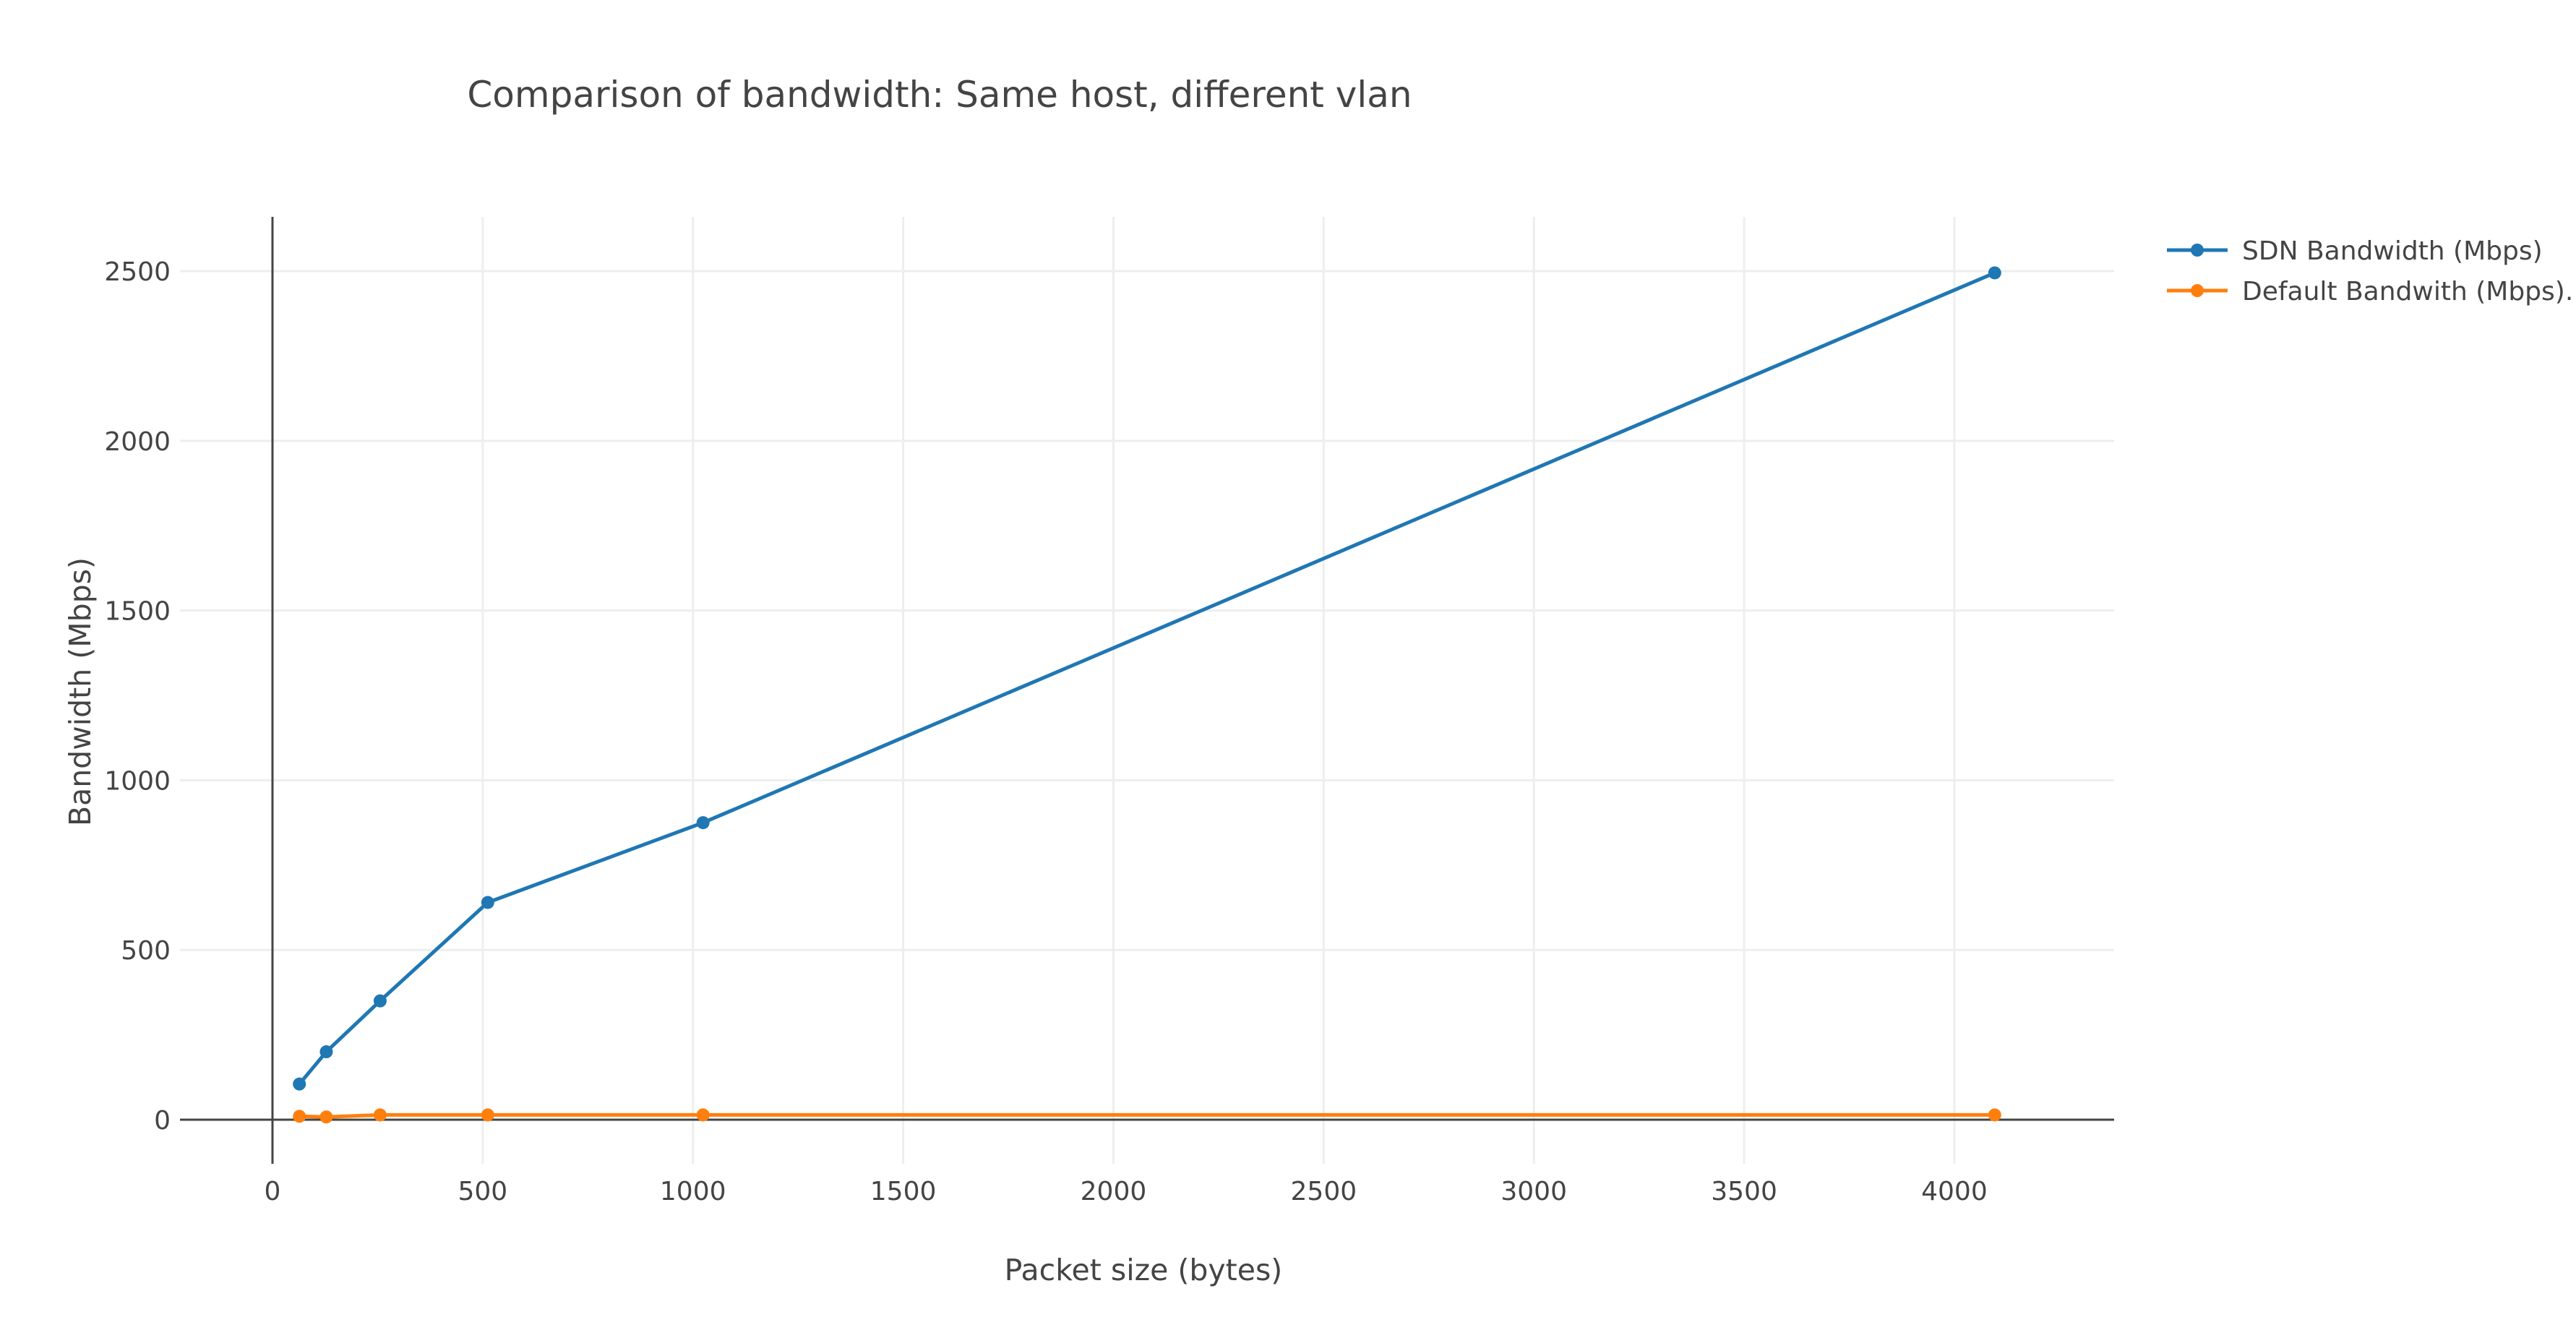  I want to click on x-tick-label: 1500, so click(904, 1191).